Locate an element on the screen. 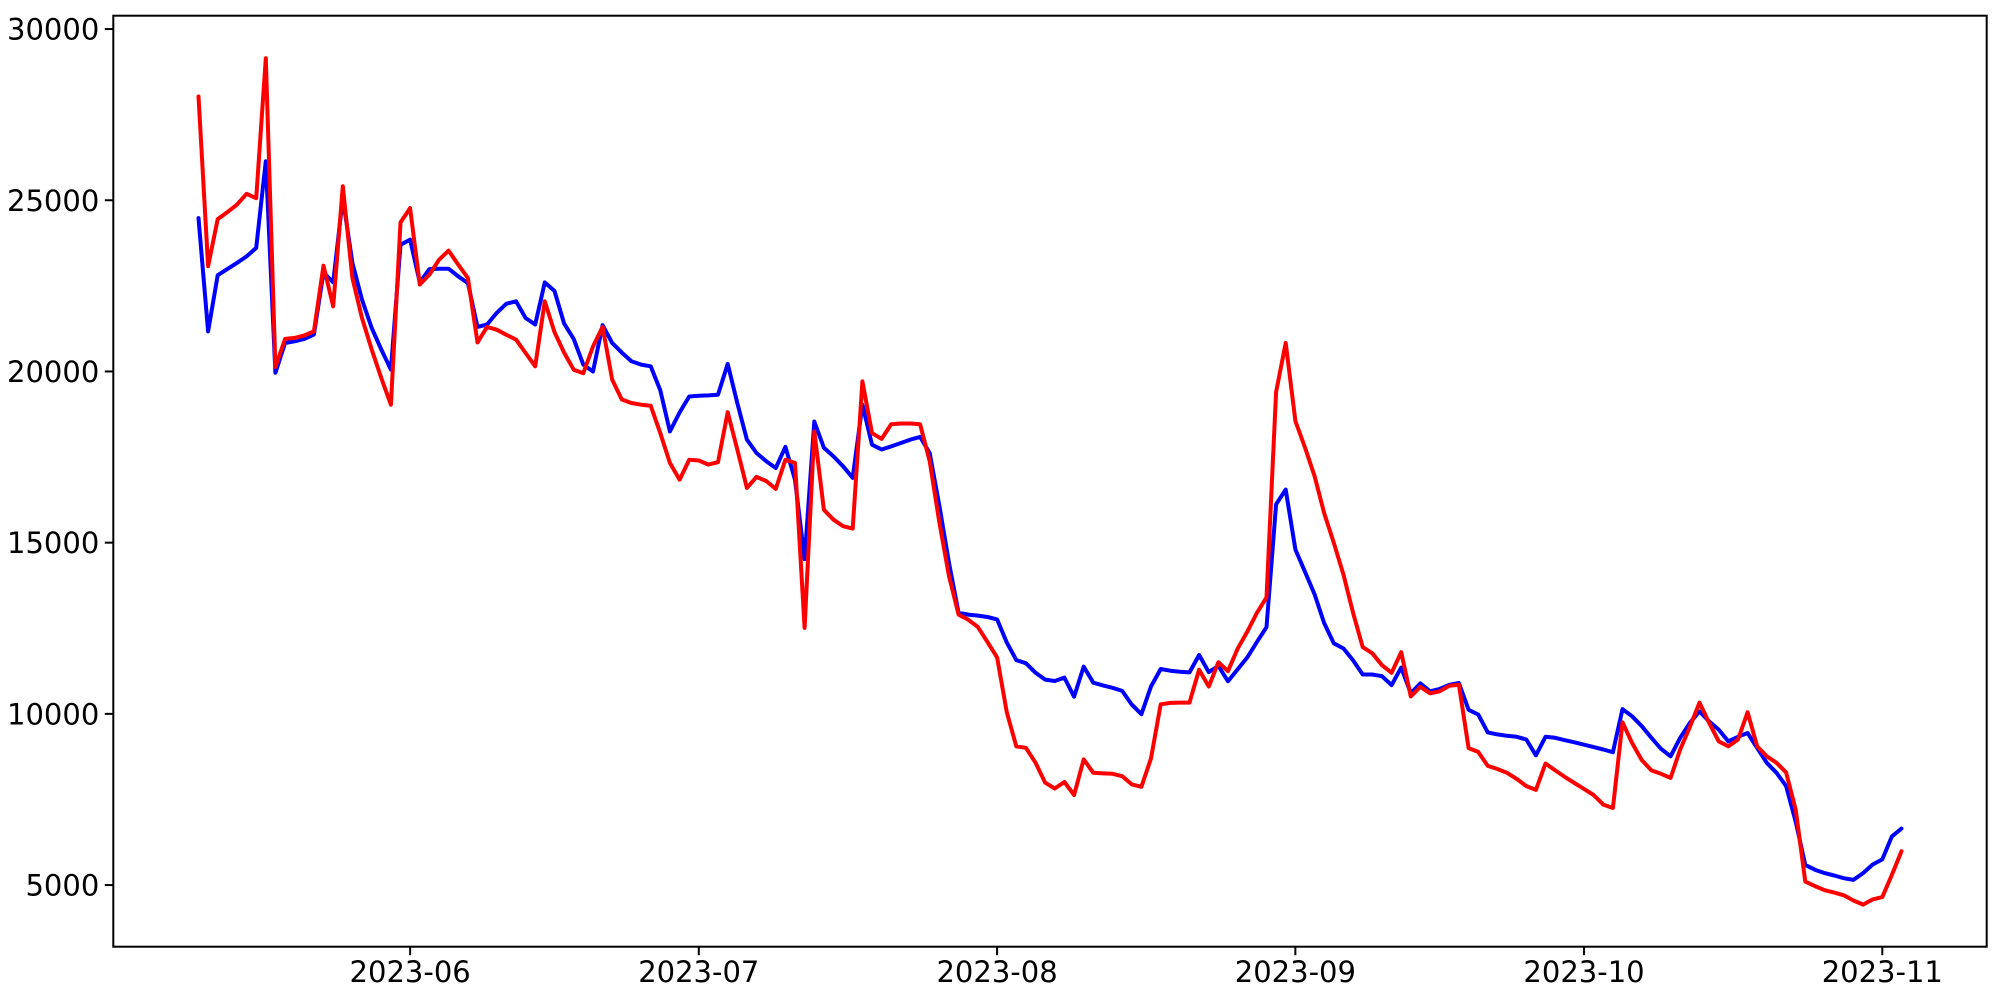  x-tick-label: 2023-07 is located at coordinates (698, 972).